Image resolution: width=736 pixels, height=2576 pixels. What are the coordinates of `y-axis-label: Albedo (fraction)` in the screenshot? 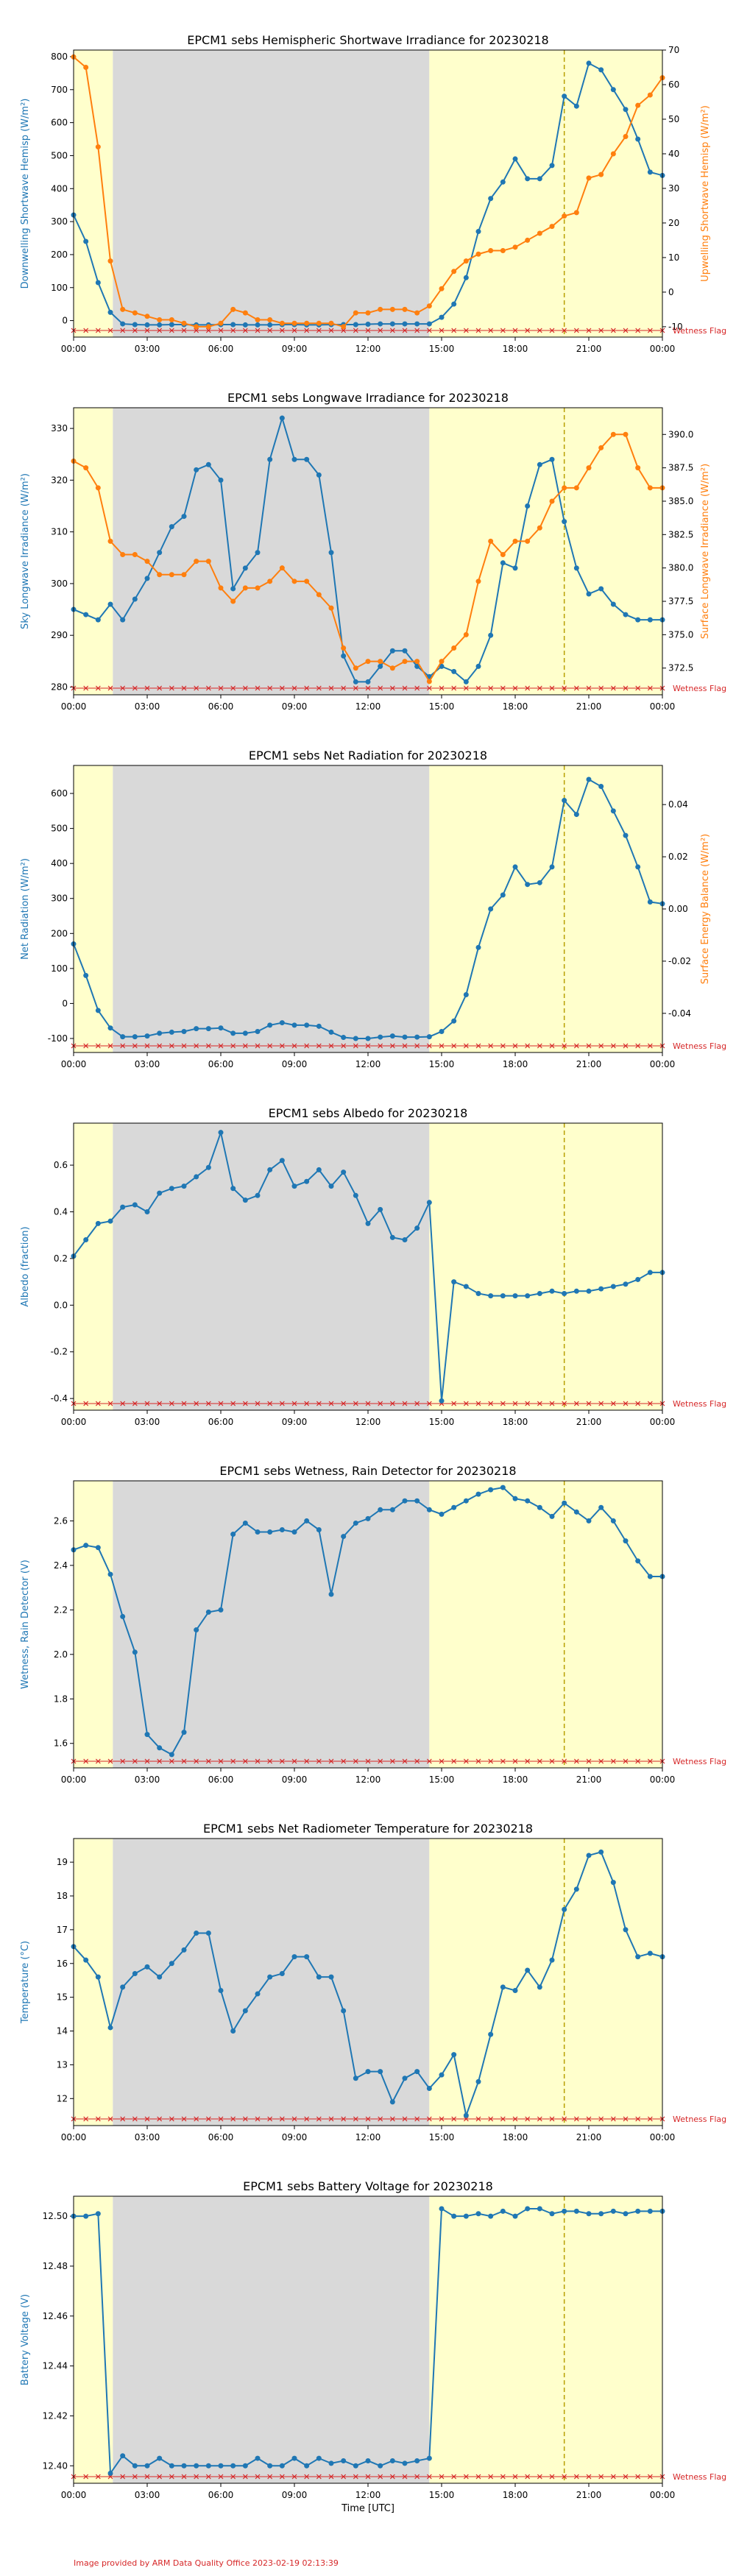 It's located at (25, 1266).